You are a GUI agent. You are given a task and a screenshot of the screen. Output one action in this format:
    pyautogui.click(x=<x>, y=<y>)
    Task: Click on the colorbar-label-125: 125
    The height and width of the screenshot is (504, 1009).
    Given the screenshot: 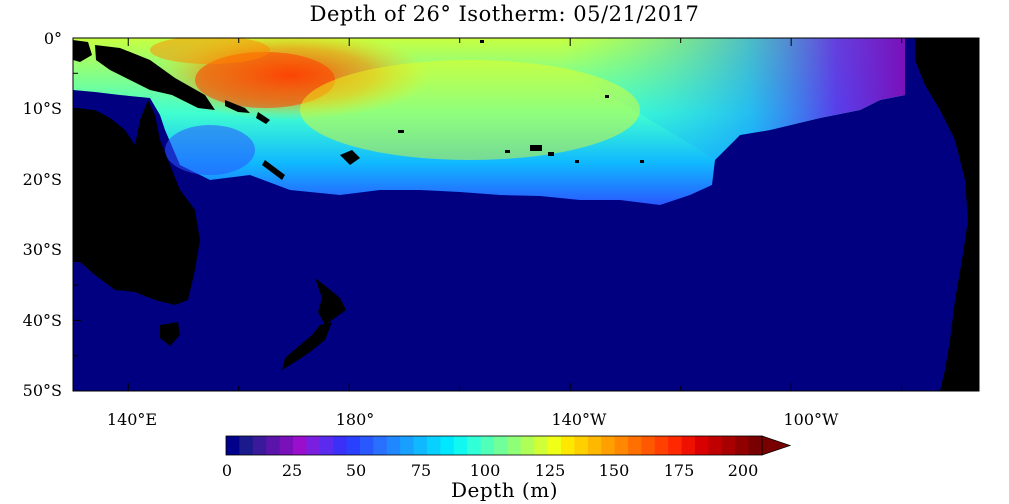 What is the action you would take?
    pyautogui.click(x=550, y=470)
    